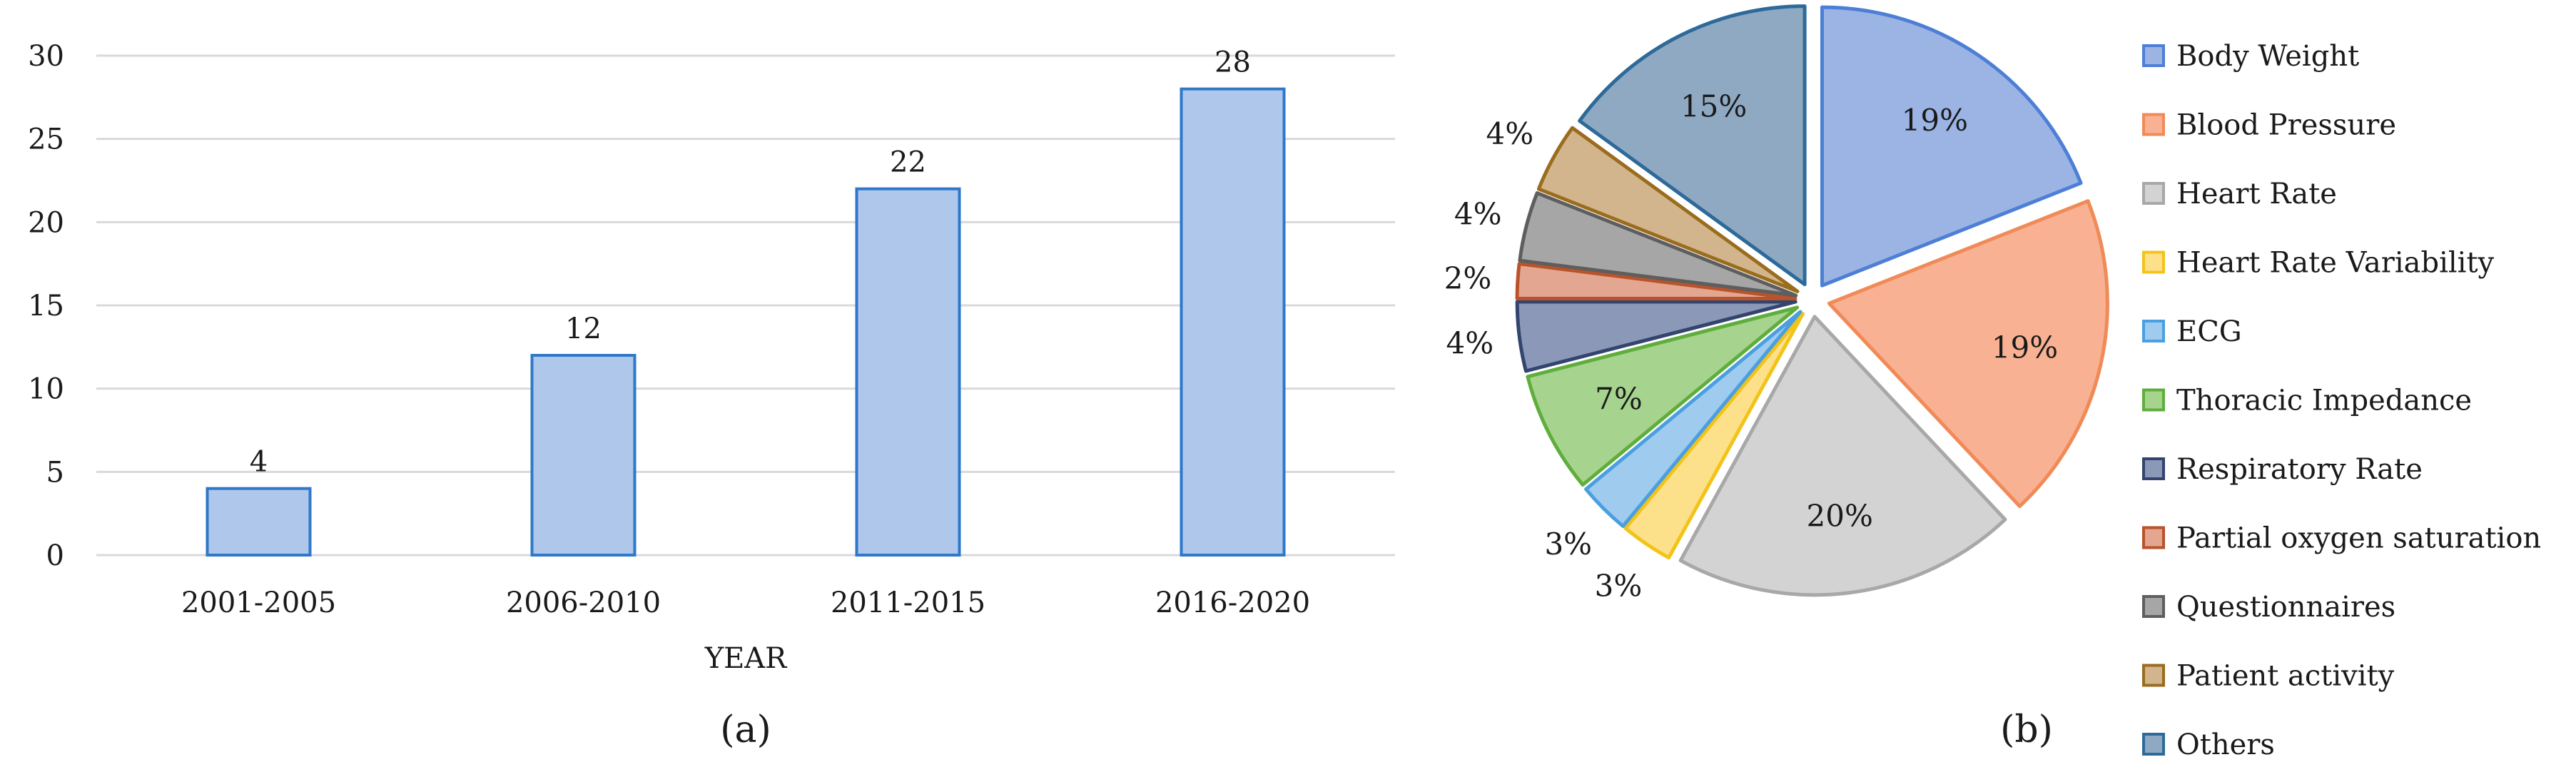 This screenshot has height=782, width=2576. Describe the element at coordinates (745, 730) in the screenshot. I see `panel-label-a: (a)` at that location.